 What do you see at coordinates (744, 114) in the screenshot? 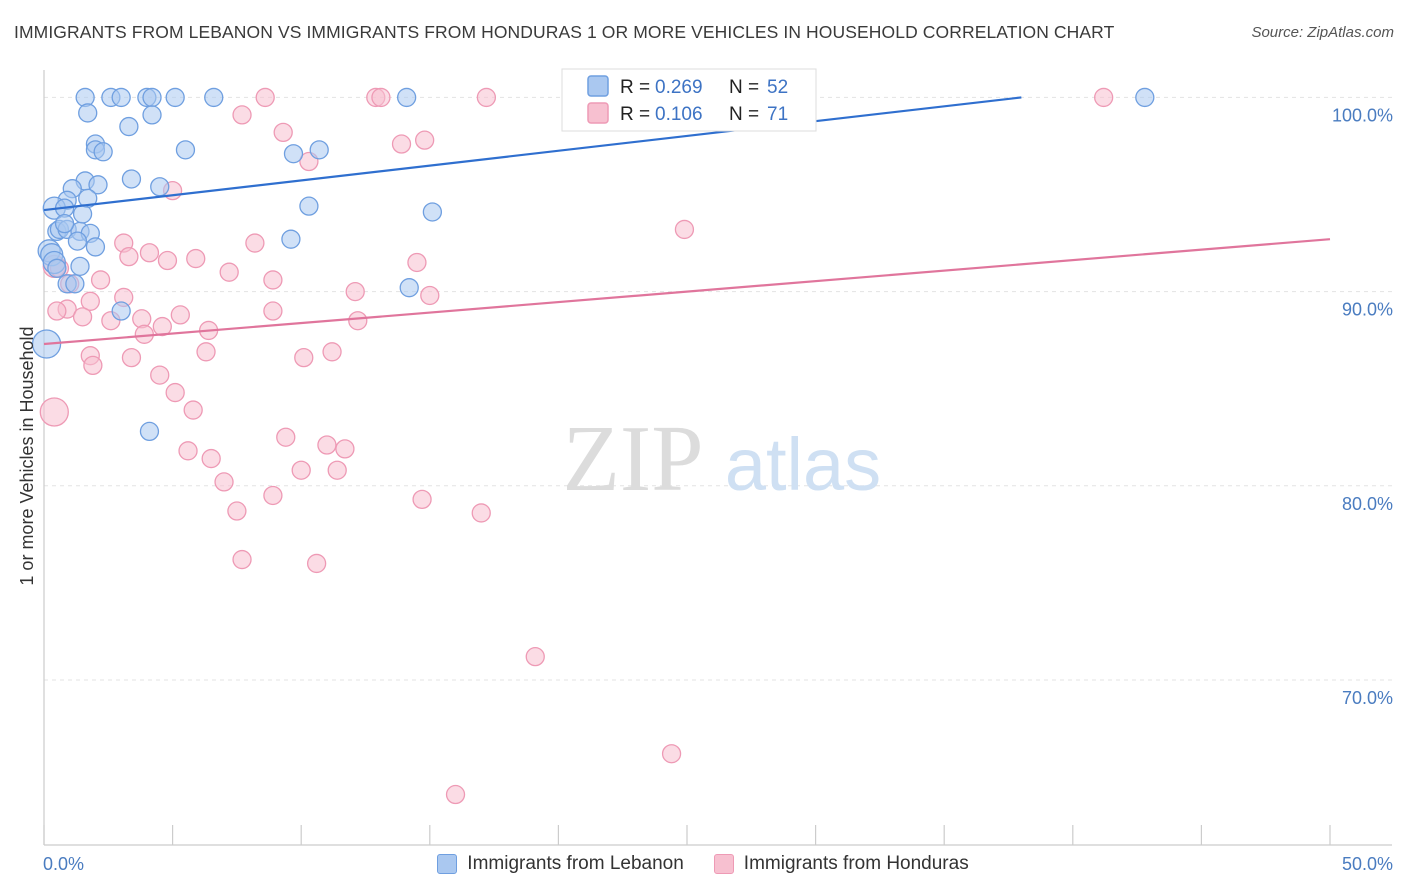
I see `honduras-n-label: N =` at bounding box center [744, 114].